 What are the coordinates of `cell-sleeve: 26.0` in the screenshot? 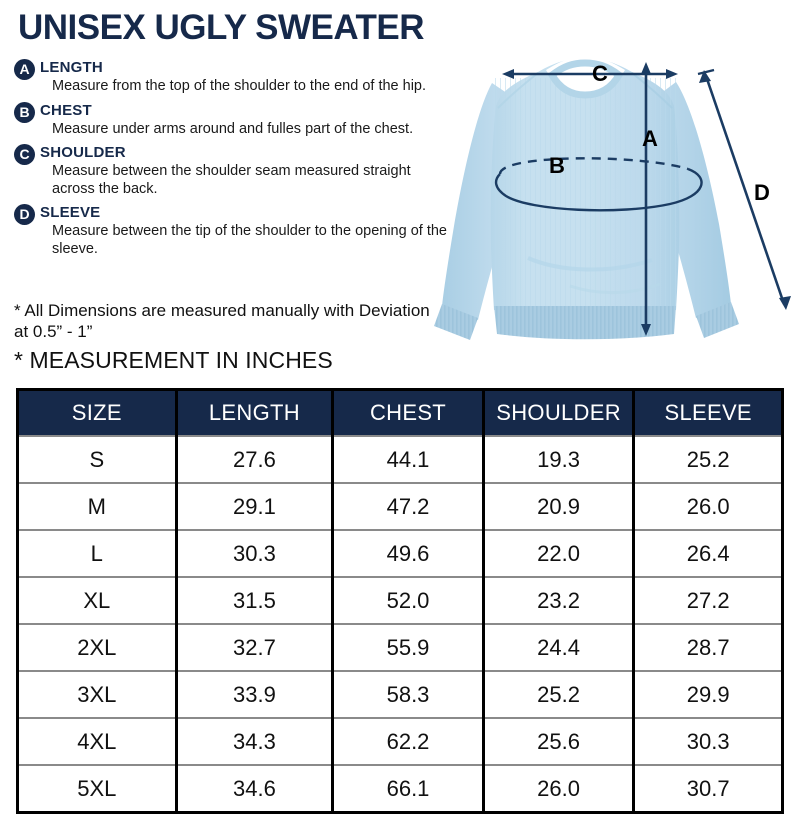 It's located at (708, 506).